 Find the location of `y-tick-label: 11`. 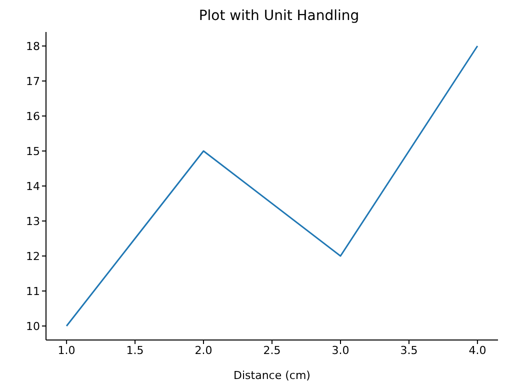

y-tick-label: 11 is located at coordinates (33, 291).